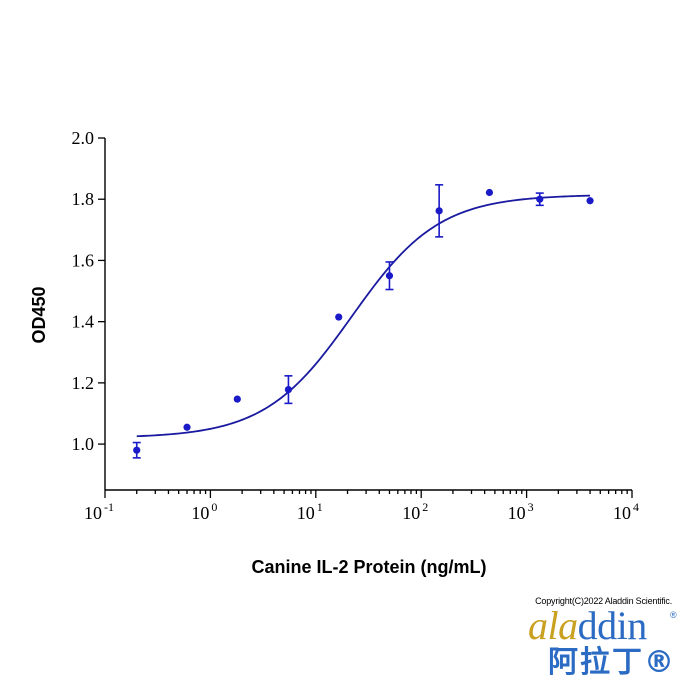 Image resolution: width=700 pixels, height=700 pixels. I want to click on y-tick-label: 1.6, so click(83, 260).